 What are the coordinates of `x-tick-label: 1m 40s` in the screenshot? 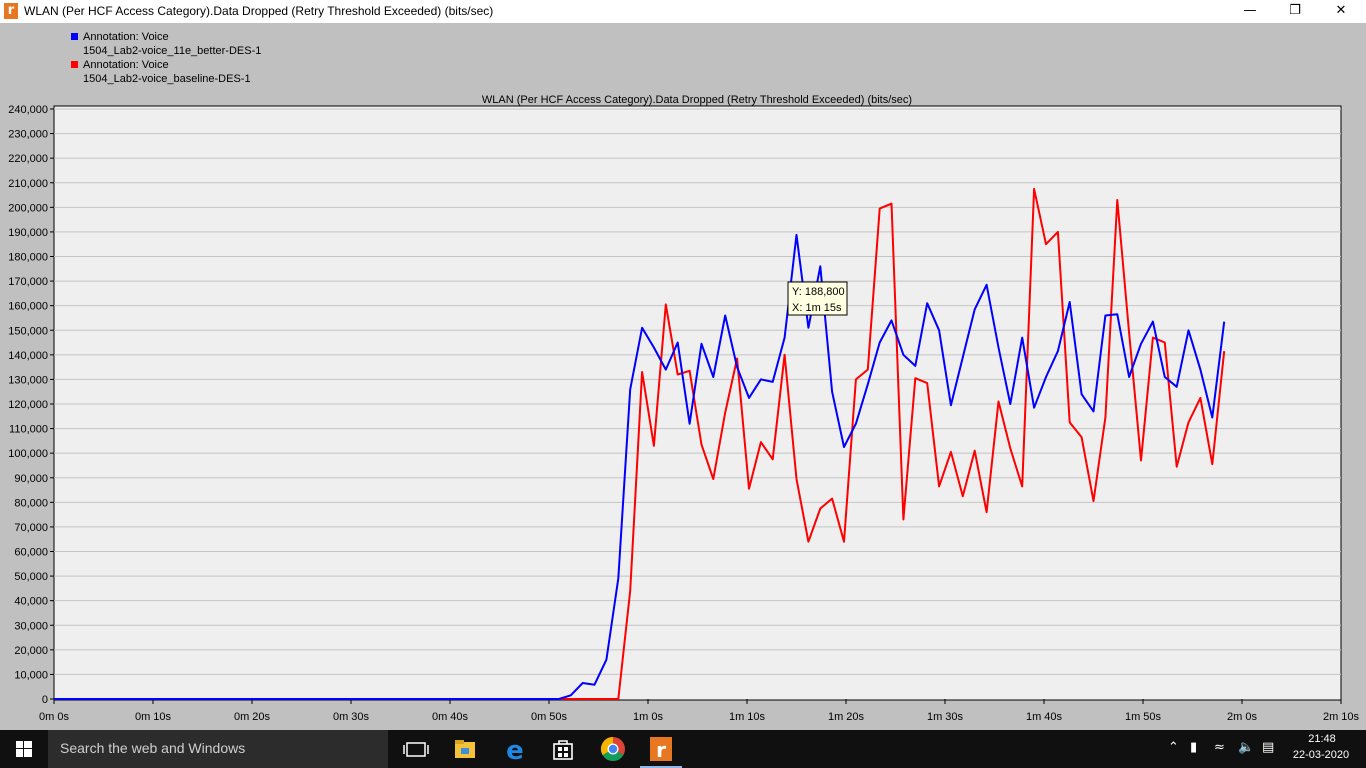 It's located at (1044, 717).